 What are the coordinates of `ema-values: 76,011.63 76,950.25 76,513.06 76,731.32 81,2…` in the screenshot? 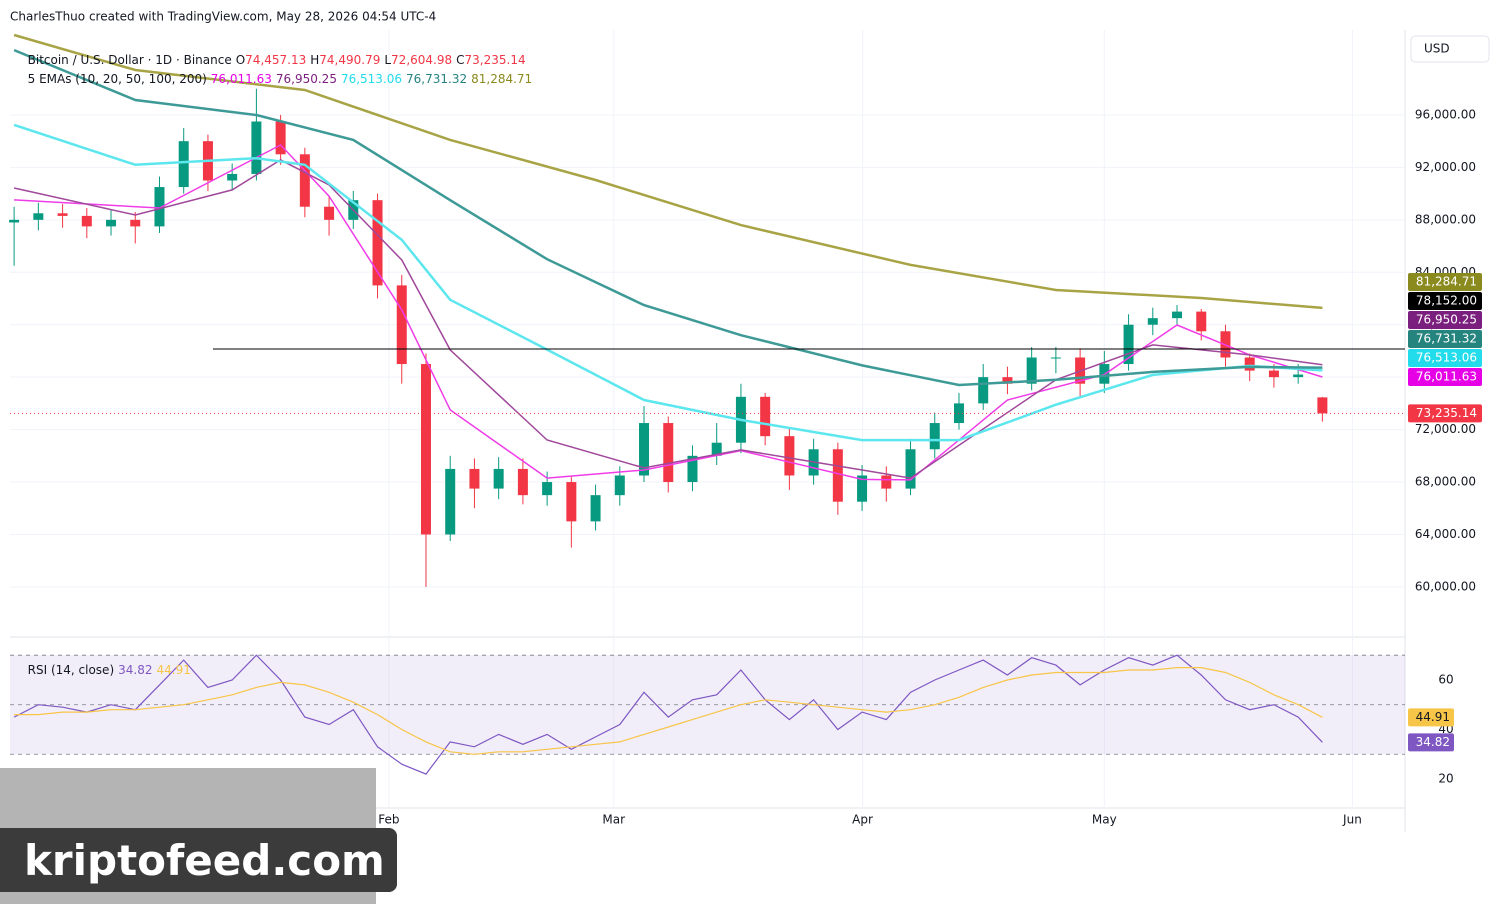 It's located at (373, 79).